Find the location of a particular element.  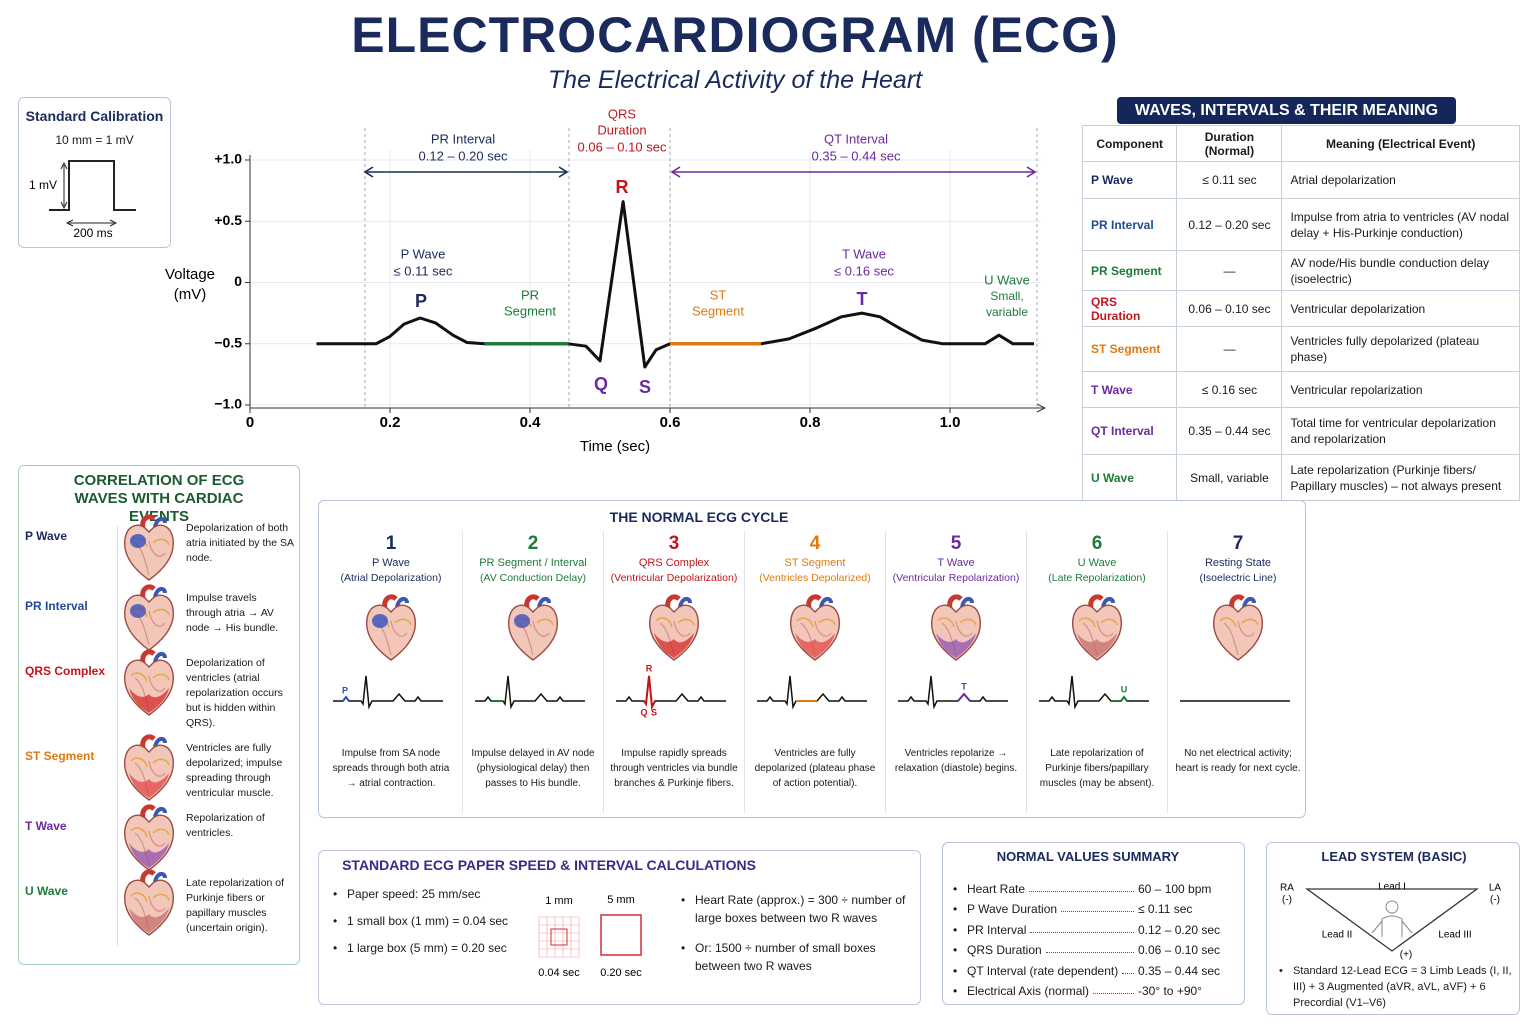

lead-label: Lead III is located at coordinates (1454, 935).